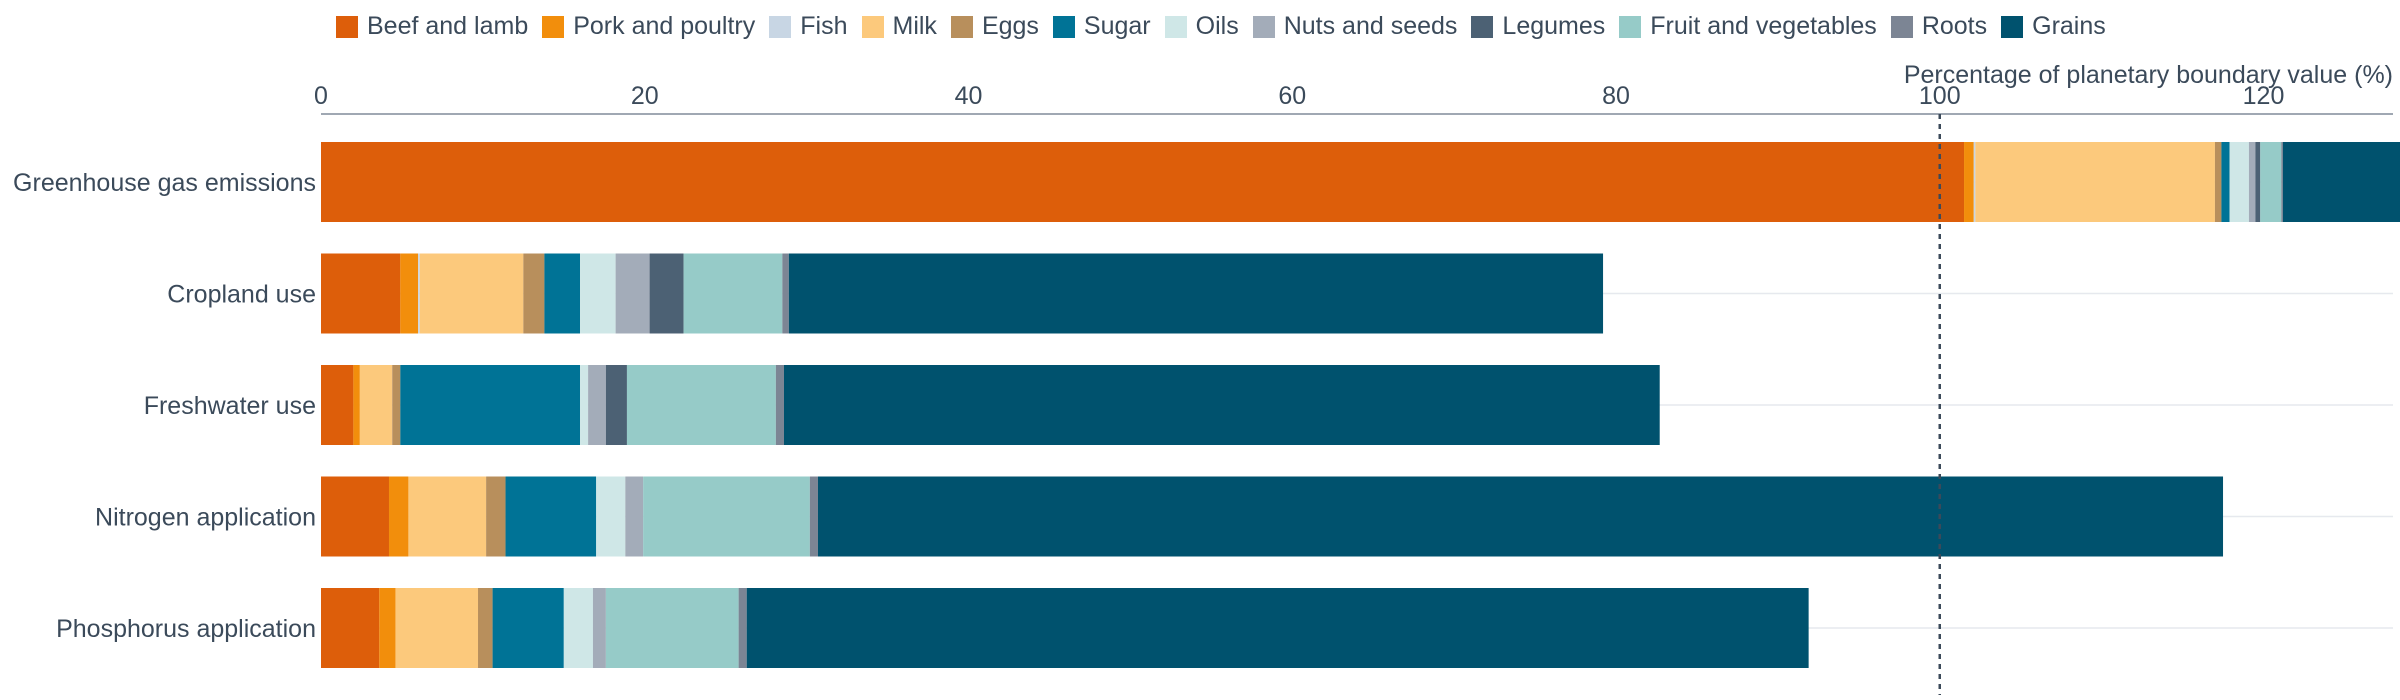  What do you see at coordinates (448, 26) in the screenshot?
I see `legend-label: Beef and lamb` at bounding box center [448, 26].